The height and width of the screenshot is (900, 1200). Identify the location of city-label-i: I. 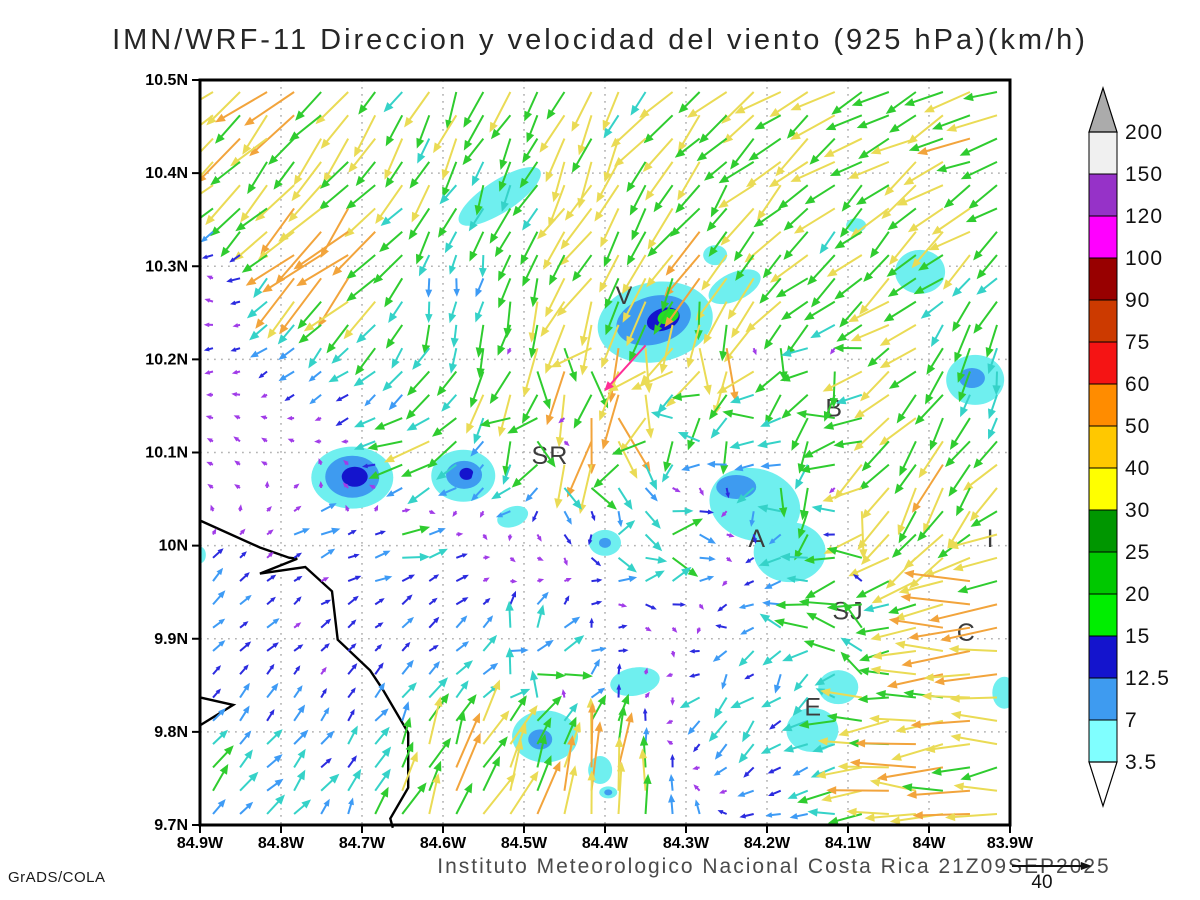
(991, 539).